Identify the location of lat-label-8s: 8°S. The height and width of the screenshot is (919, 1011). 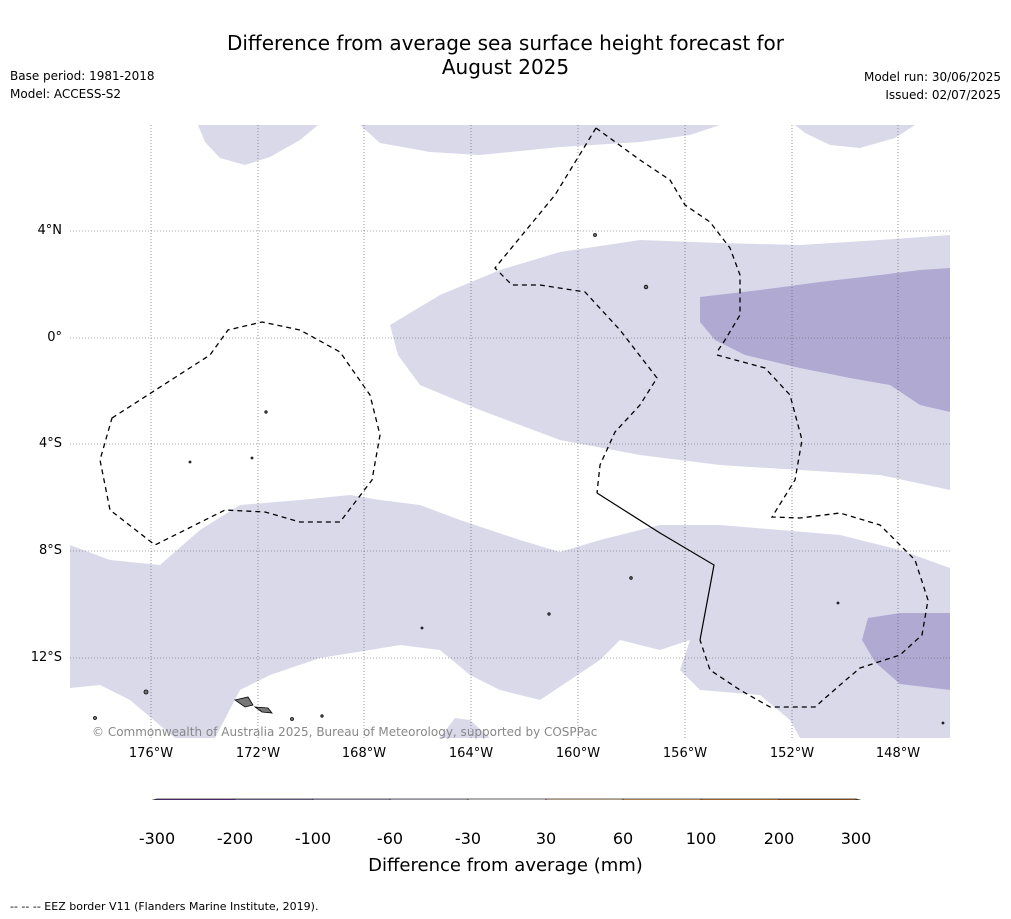
(50, 550).